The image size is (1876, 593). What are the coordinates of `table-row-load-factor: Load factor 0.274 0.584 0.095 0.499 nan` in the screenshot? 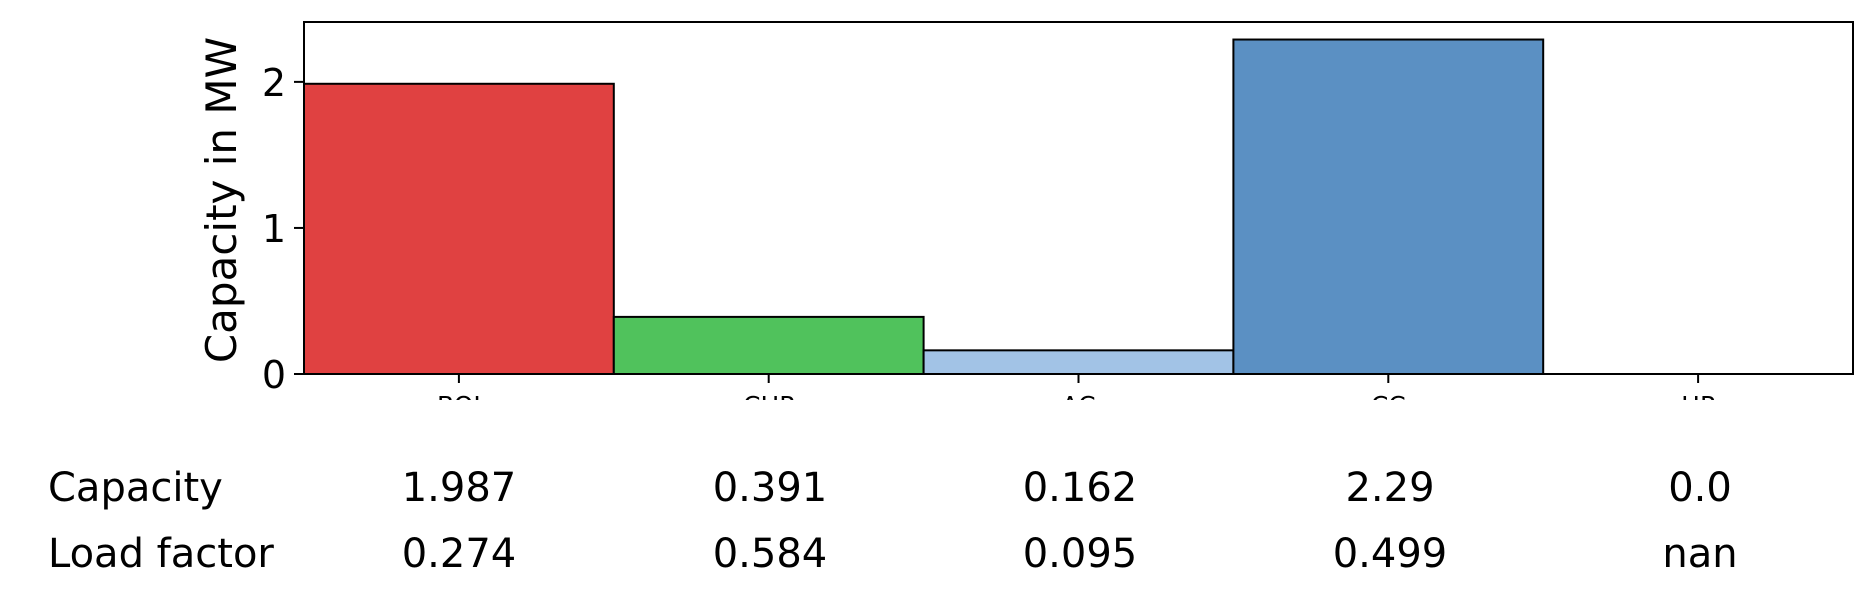 It's located at (938, 554).